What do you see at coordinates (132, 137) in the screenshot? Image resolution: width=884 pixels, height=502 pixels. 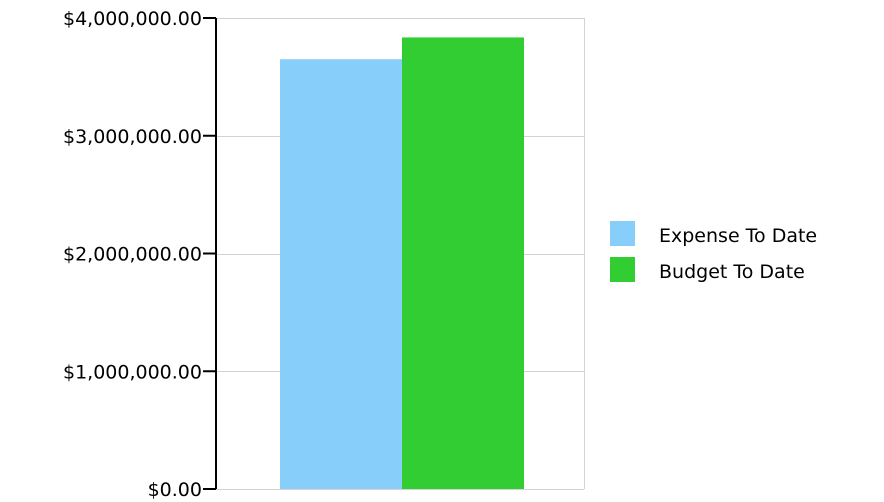 I see `y-tick-label: $3,000,000.00` at bounding box center [132, 137].